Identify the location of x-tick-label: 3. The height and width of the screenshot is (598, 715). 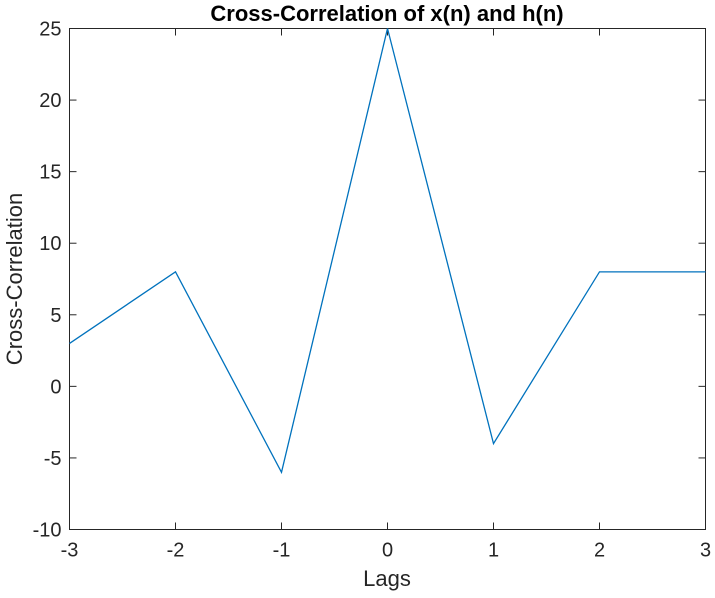
(705, 551).